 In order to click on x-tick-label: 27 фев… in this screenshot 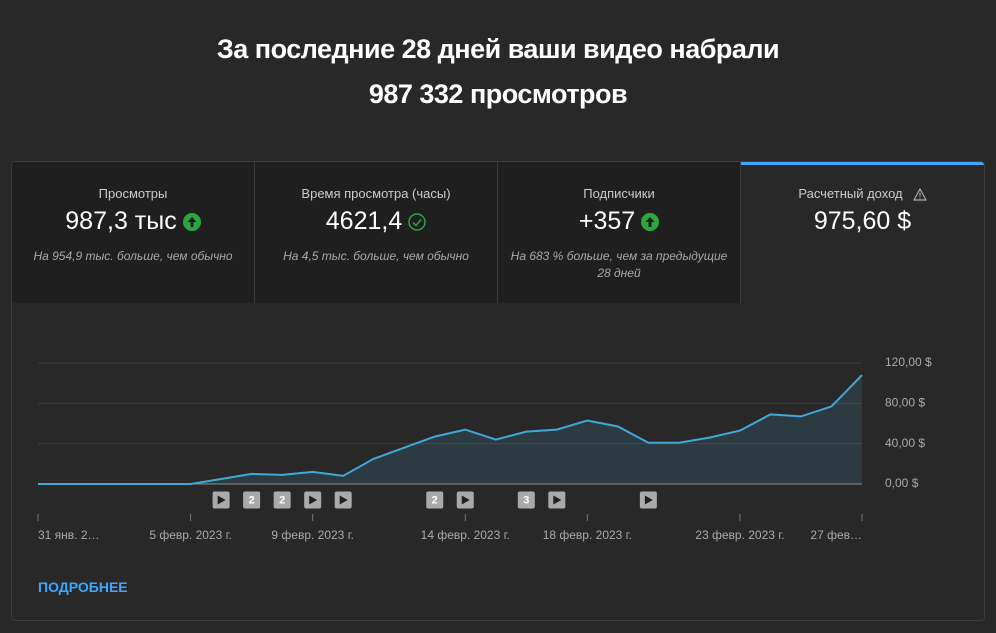, I will do `click(836, 535)`.